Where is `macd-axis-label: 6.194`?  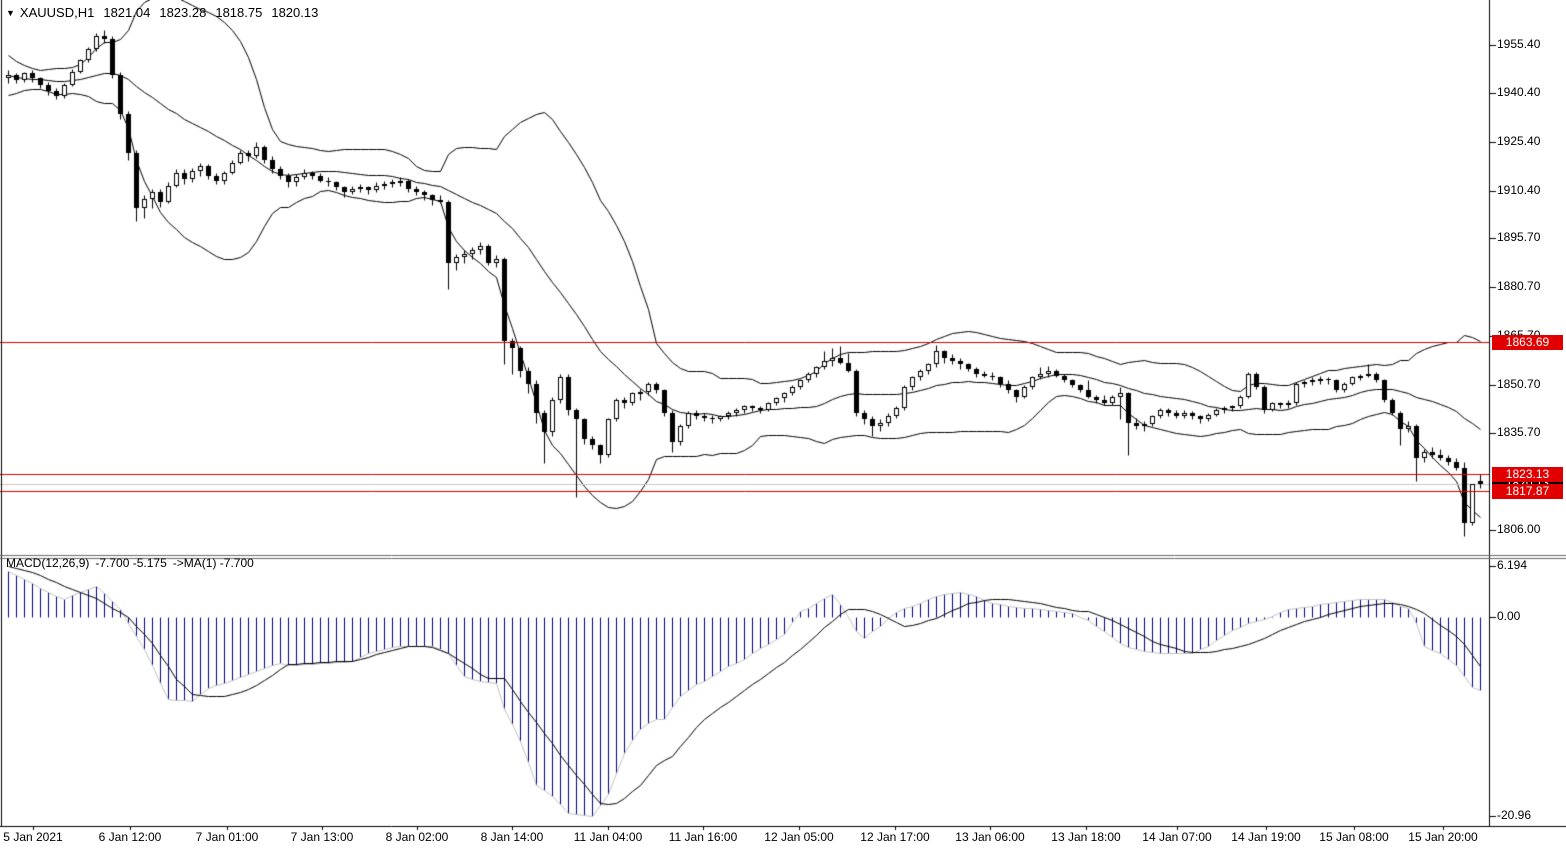 macd-axis-label: 6.194 is located at coordinates (1512, 565).